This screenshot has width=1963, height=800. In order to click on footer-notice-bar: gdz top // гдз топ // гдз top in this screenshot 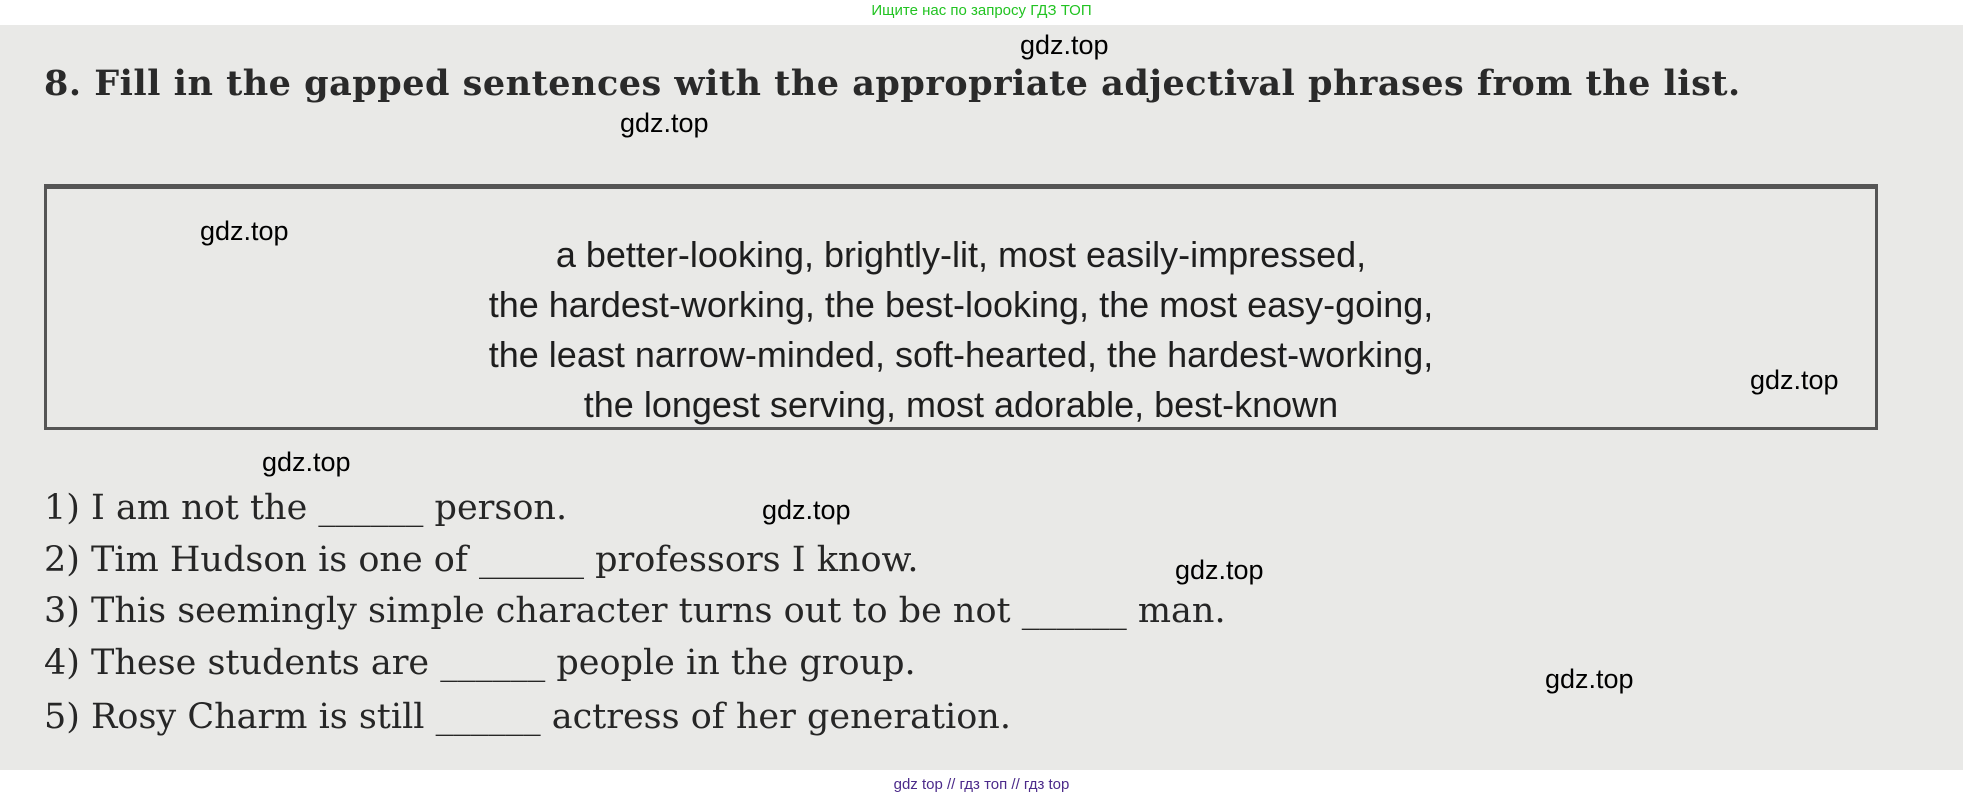, I will do `click(981, 785)`.